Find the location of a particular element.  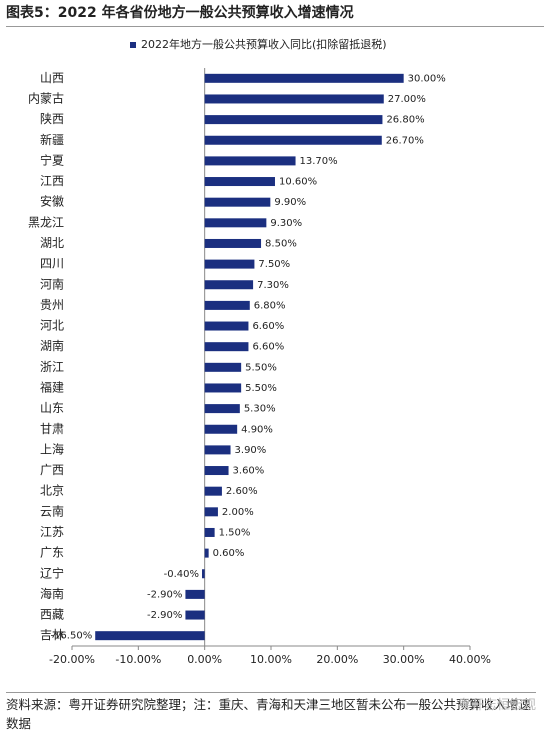

value-label: 9.30% is located at coordinates (286, 223).